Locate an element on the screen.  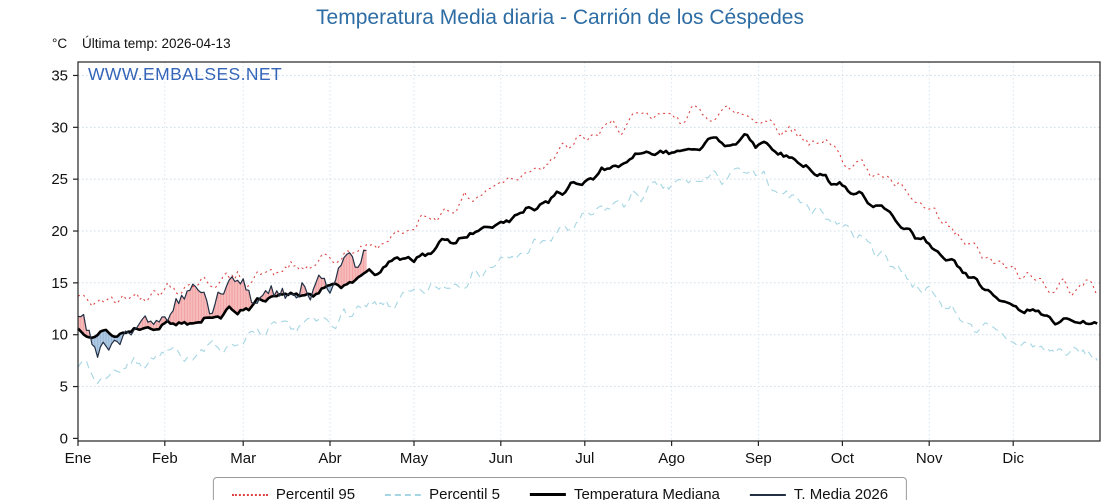
legend-item-percentil-95: Percentil 95 is located at coordinates (293, 493).